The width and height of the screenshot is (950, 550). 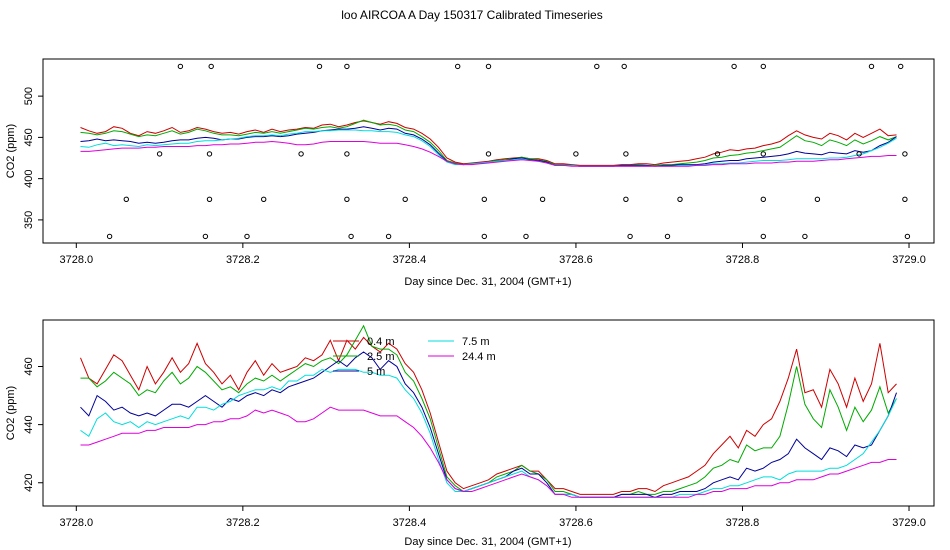 I want to click on top-x-tick-label: 3728.2, so click(x=243, y=260).